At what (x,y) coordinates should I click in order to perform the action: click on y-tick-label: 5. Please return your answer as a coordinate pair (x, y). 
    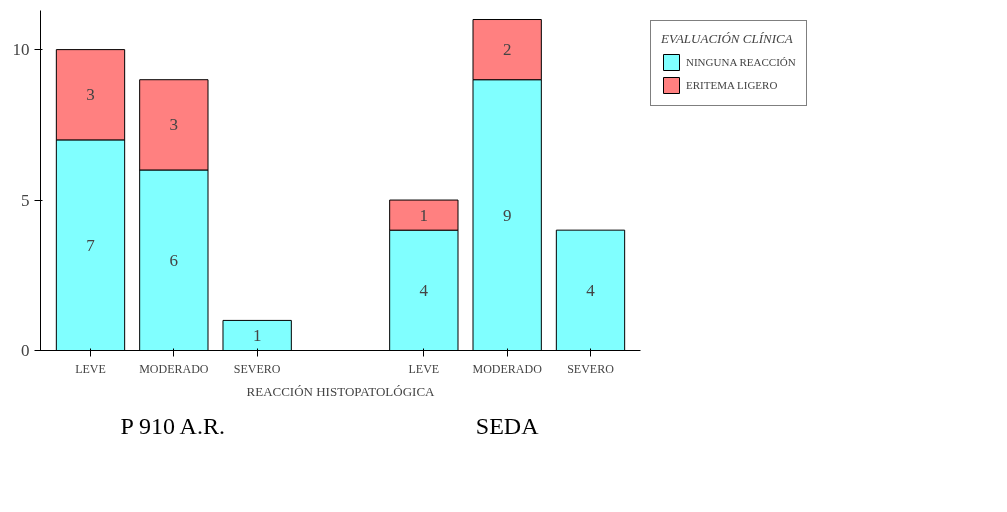
    Looking at the image, I should click on (25, 200).